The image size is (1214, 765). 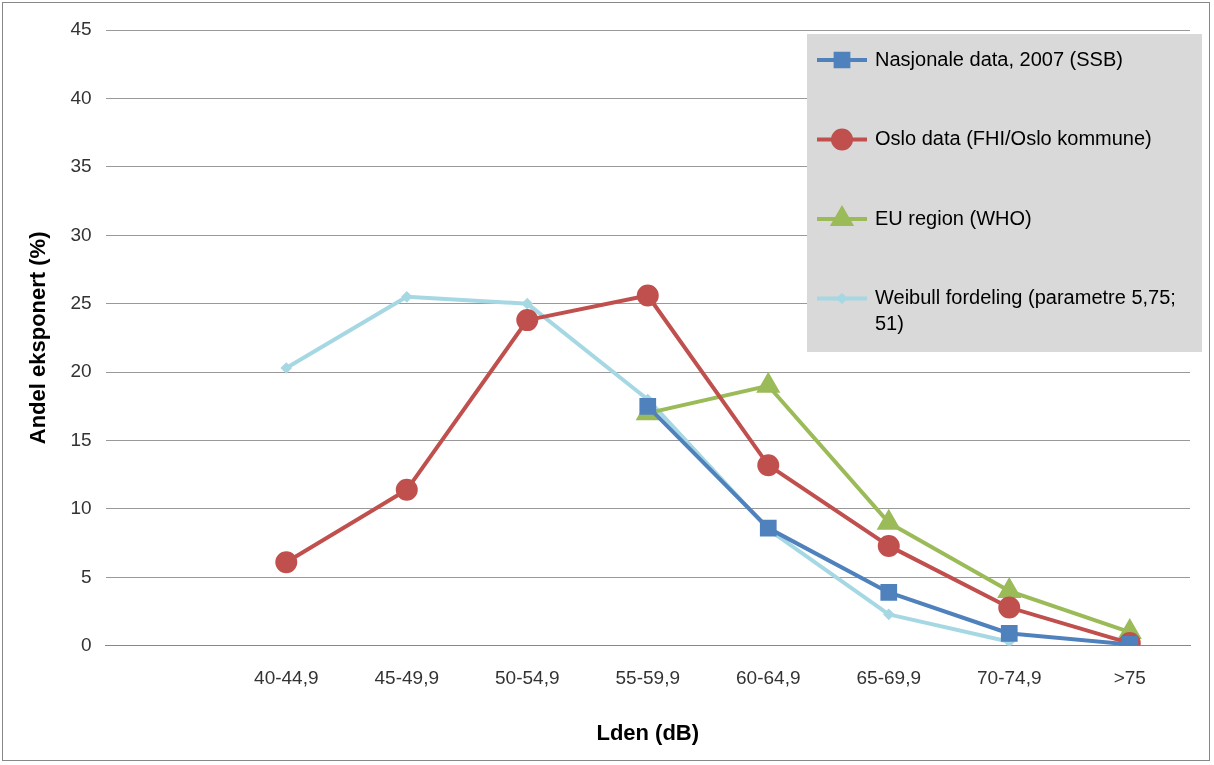 What do you see at coordinates (81, 439) in the screenshot?
I see `y-tick-label: 15` at bounding box center [81, 439].